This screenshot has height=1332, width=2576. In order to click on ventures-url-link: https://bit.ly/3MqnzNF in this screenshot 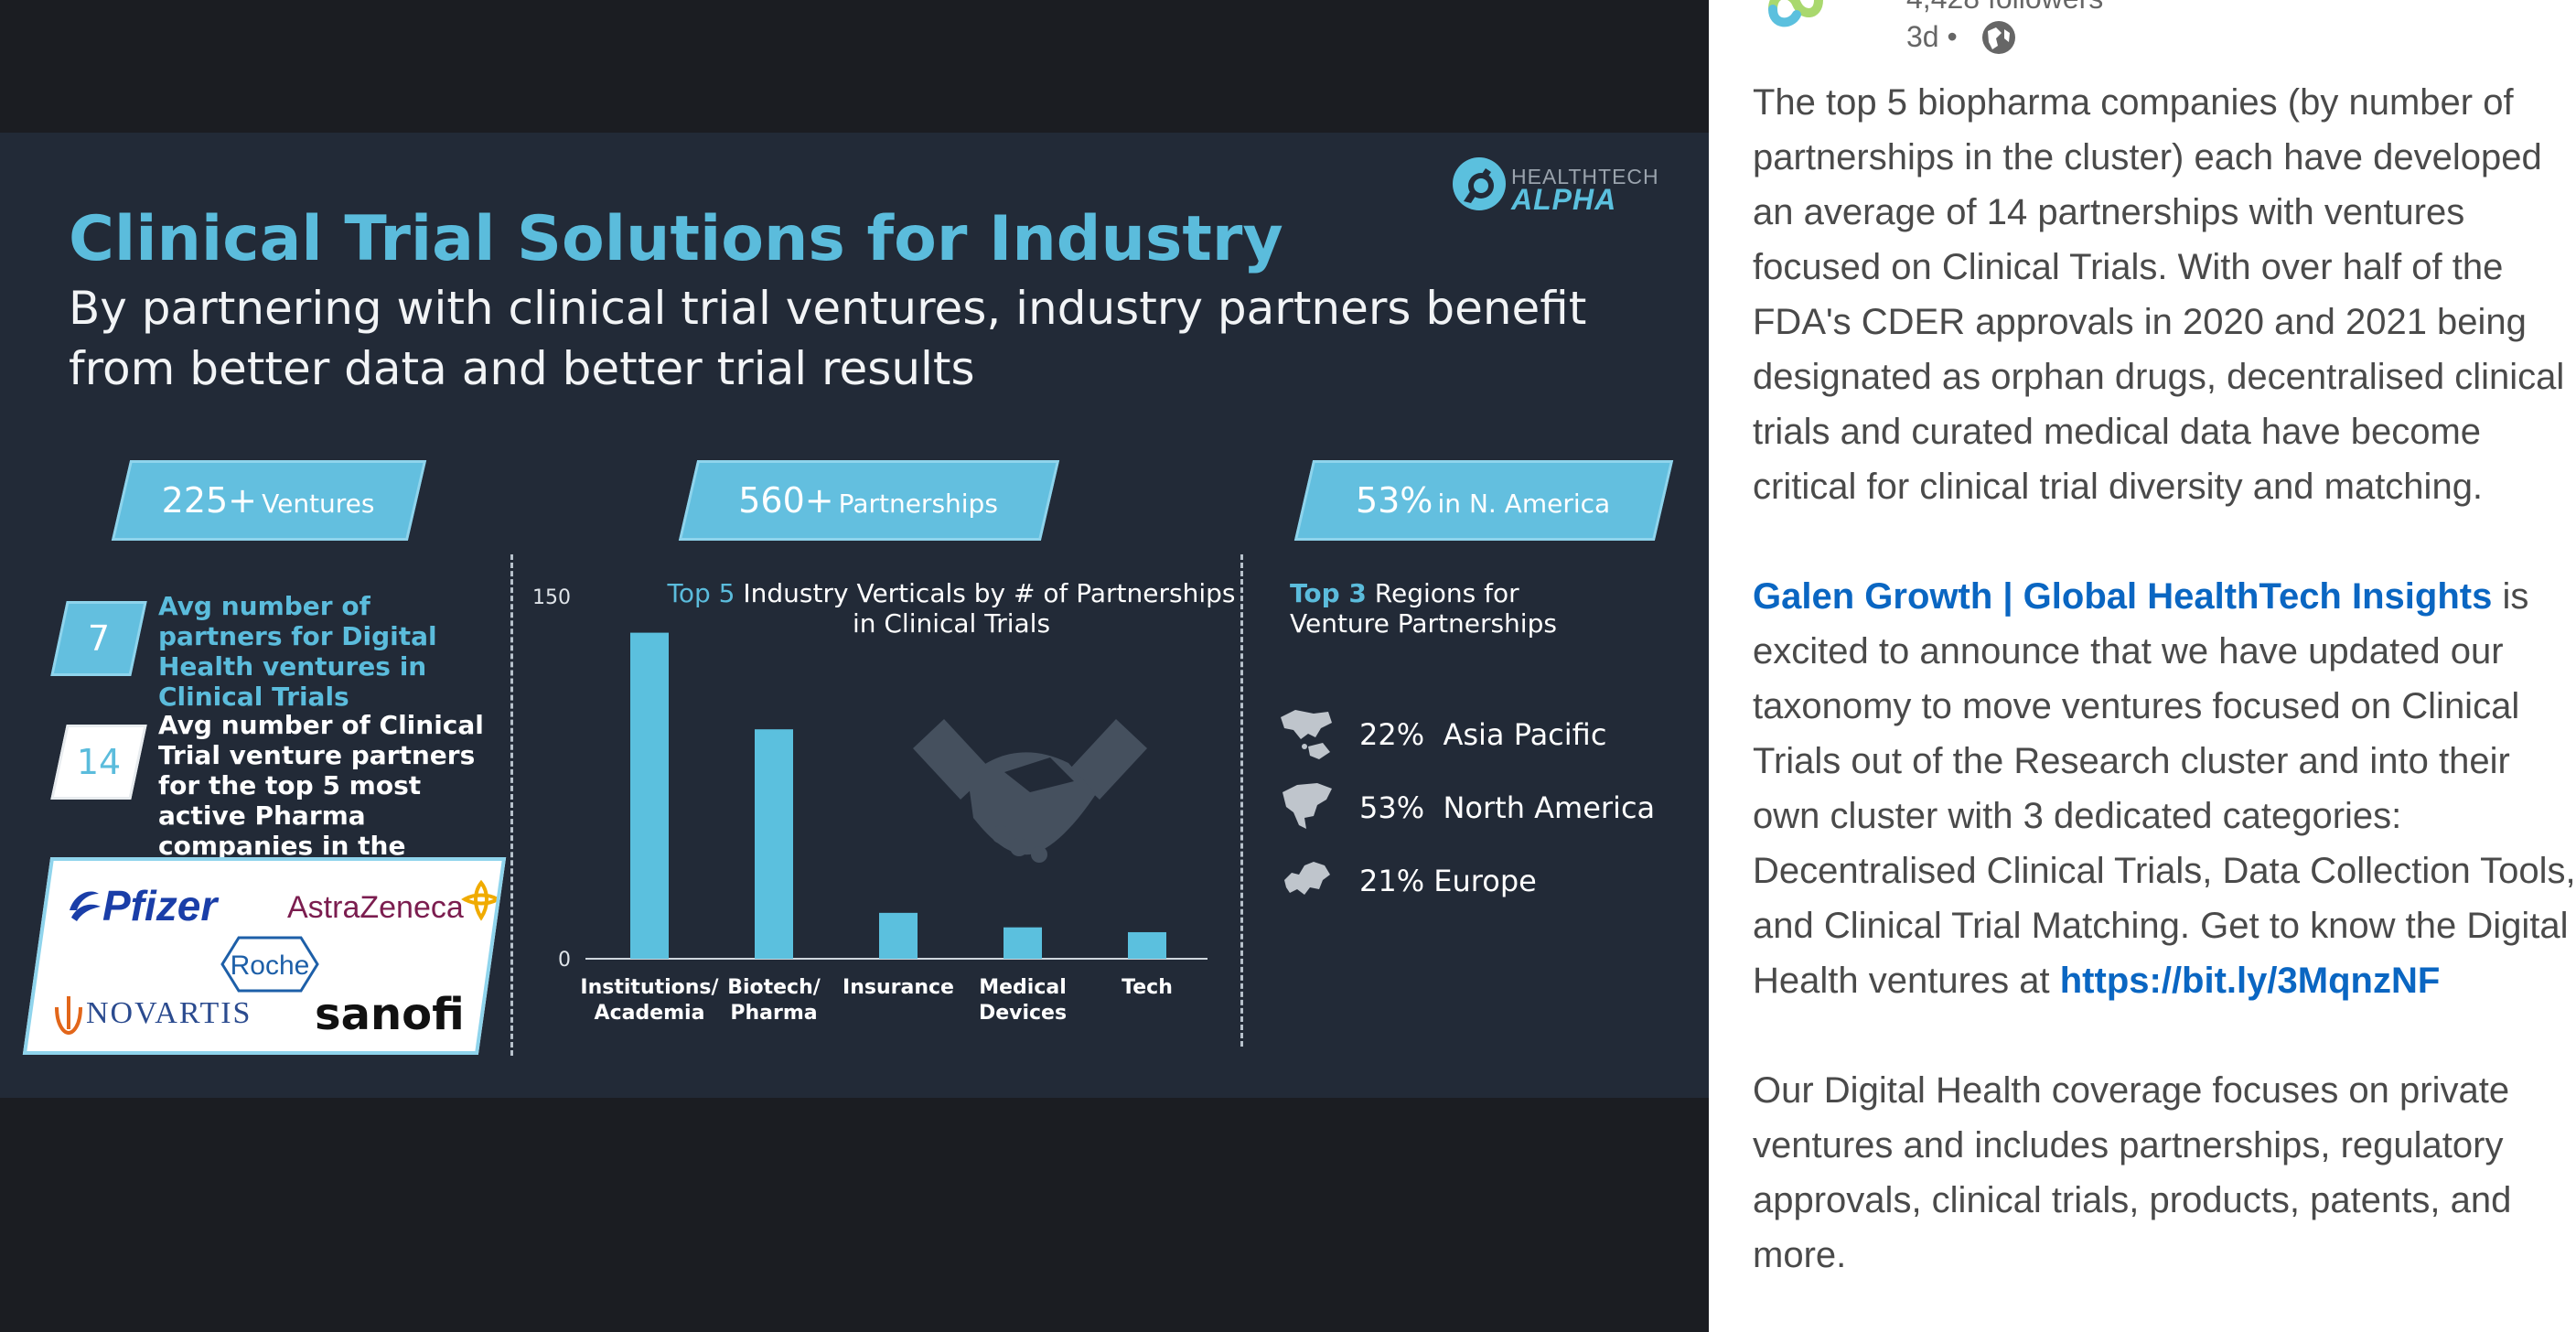, I will do `click(2250, 981)`.